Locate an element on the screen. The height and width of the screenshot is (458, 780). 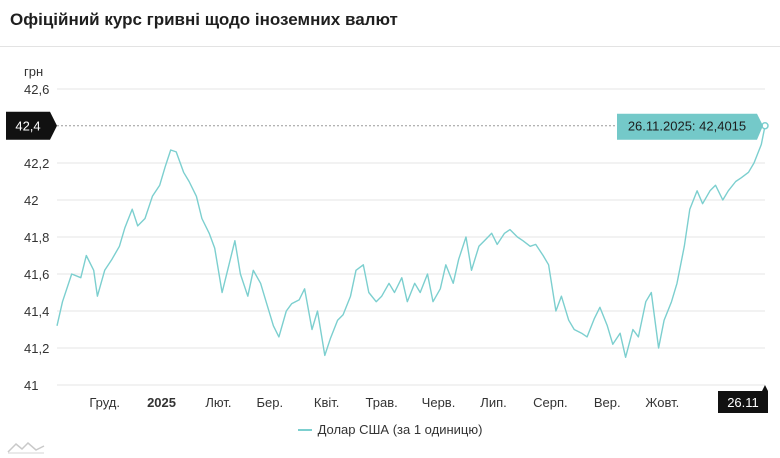
x-axis-badge is located at coordinates (743, 399).